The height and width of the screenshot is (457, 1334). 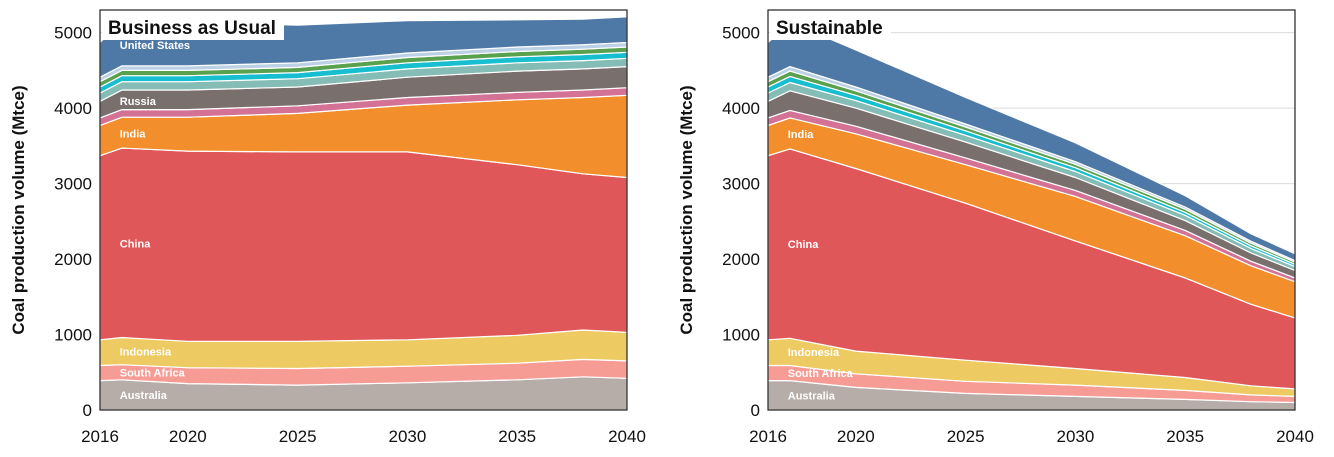 I want to click on series-label: United States, so click(x=155, y=46).